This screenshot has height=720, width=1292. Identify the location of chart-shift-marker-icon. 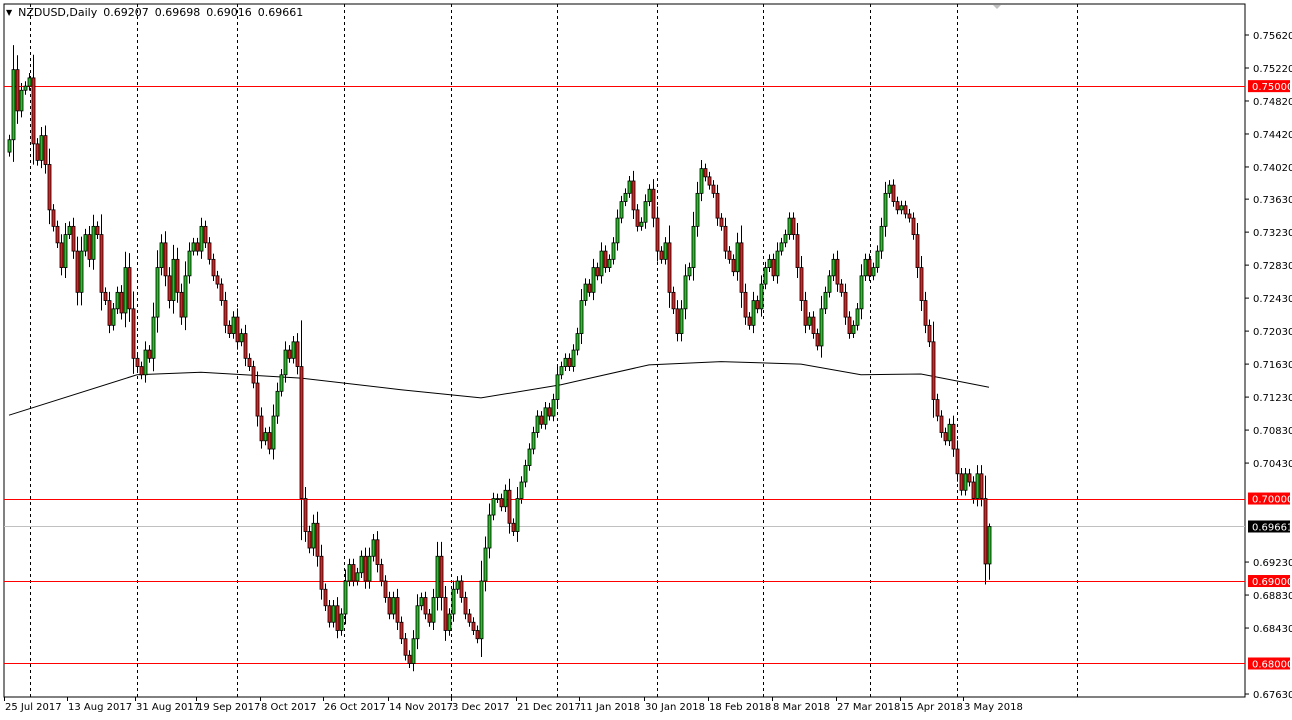
(997, 7).